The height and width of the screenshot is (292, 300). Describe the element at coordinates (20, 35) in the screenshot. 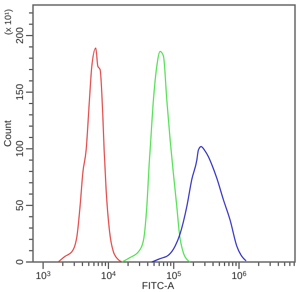

I see `y-tick-label: 200` at that location.